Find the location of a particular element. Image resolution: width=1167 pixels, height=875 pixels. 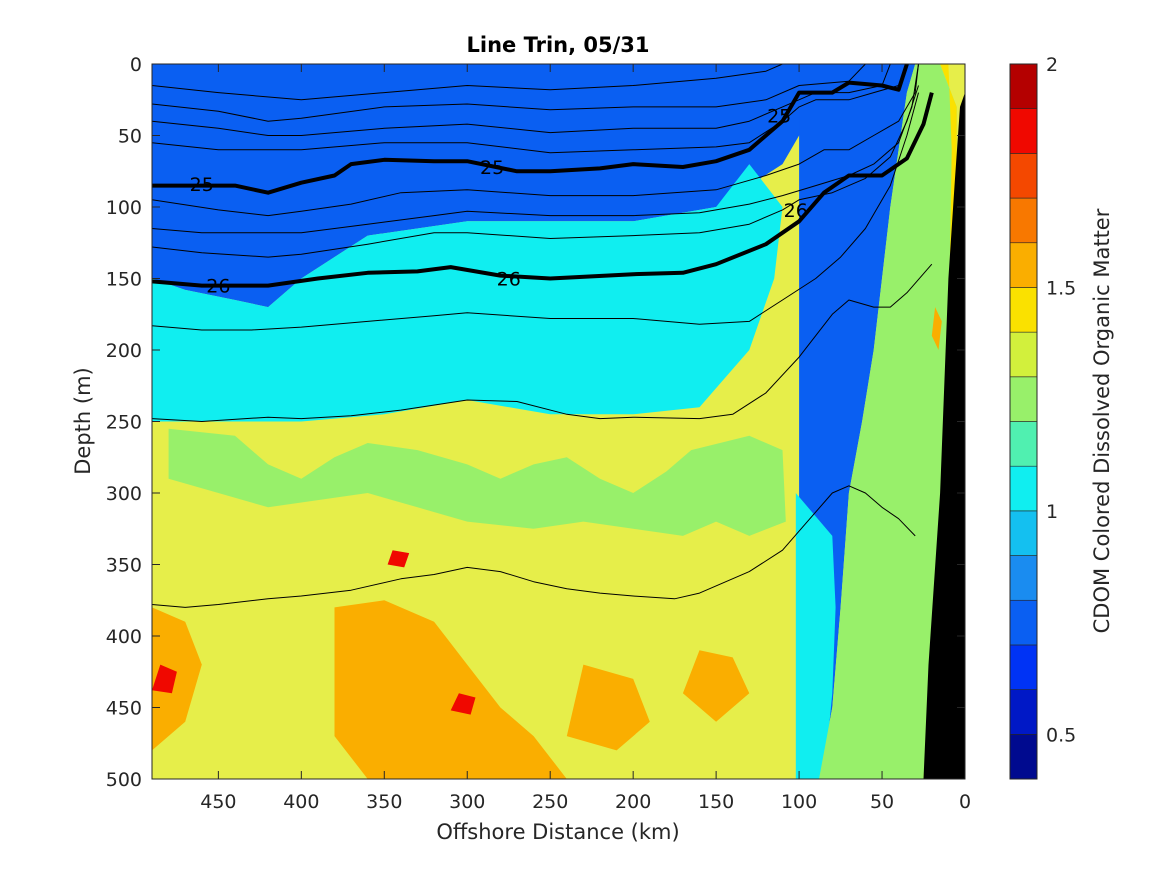

colorbar-tick-label: 1 is located at coordinates (1052, 512).